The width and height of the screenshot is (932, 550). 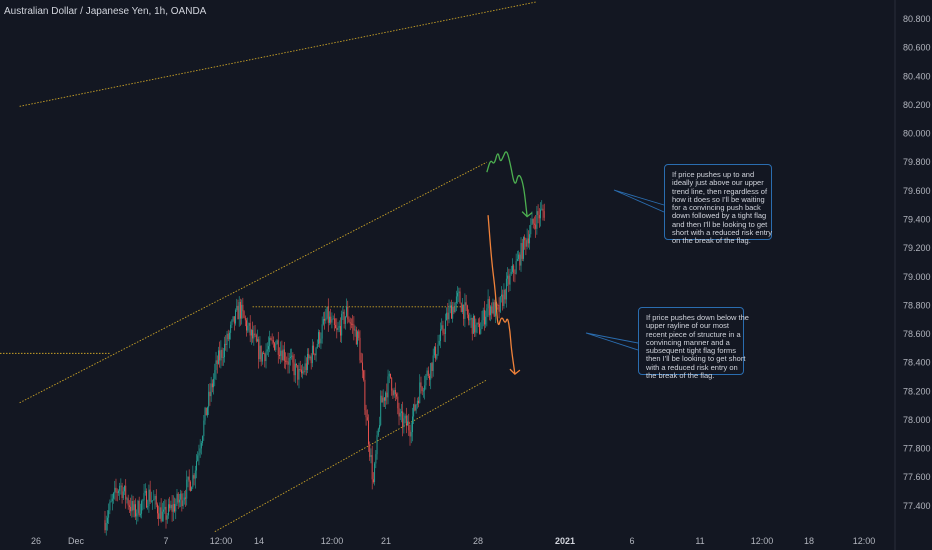 I want to click on annotation-text-line: short with a reduced risk entry, so click(x=722, y=233).